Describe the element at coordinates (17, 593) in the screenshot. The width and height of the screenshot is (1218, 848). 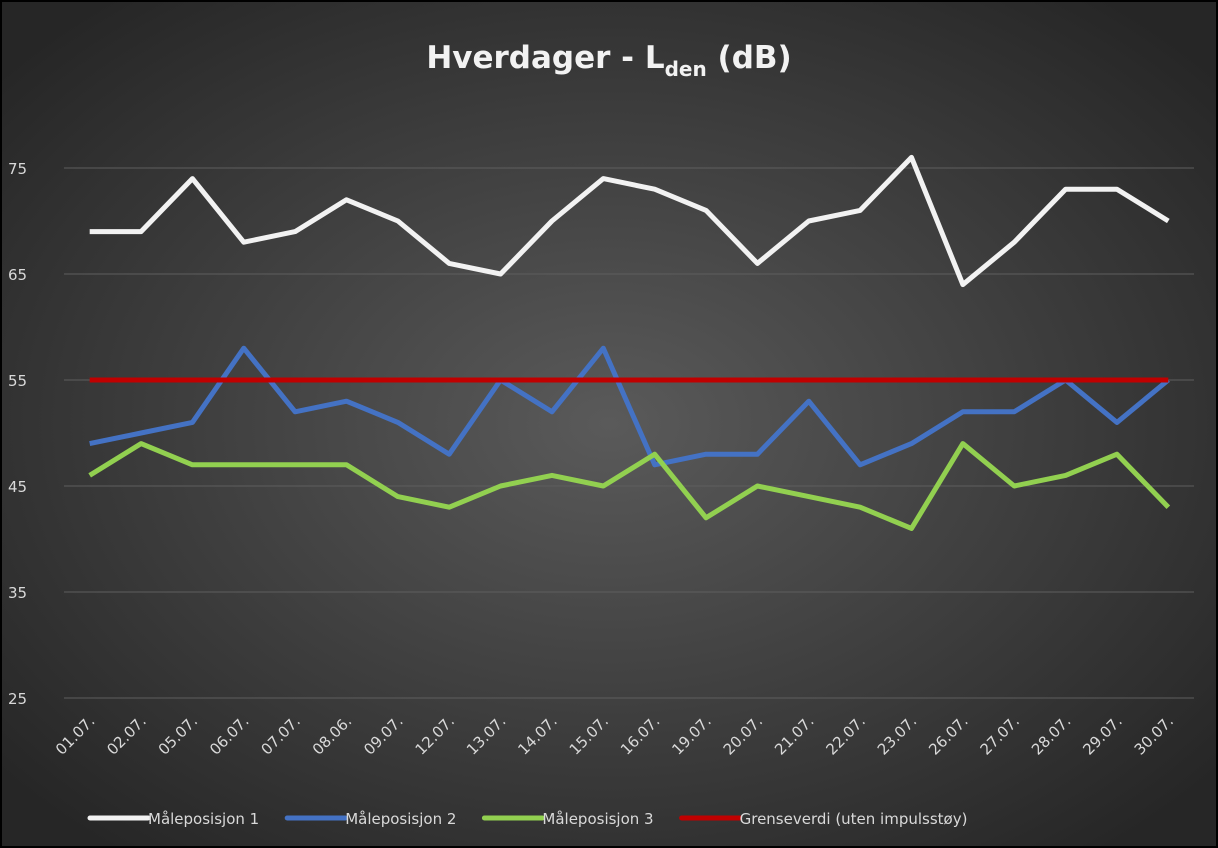
I see `y-tick-label: 35` at that location.